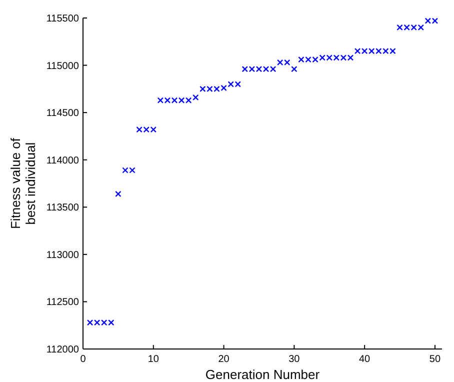  I want to click on x-tick-label: 50, so click(435, 359).